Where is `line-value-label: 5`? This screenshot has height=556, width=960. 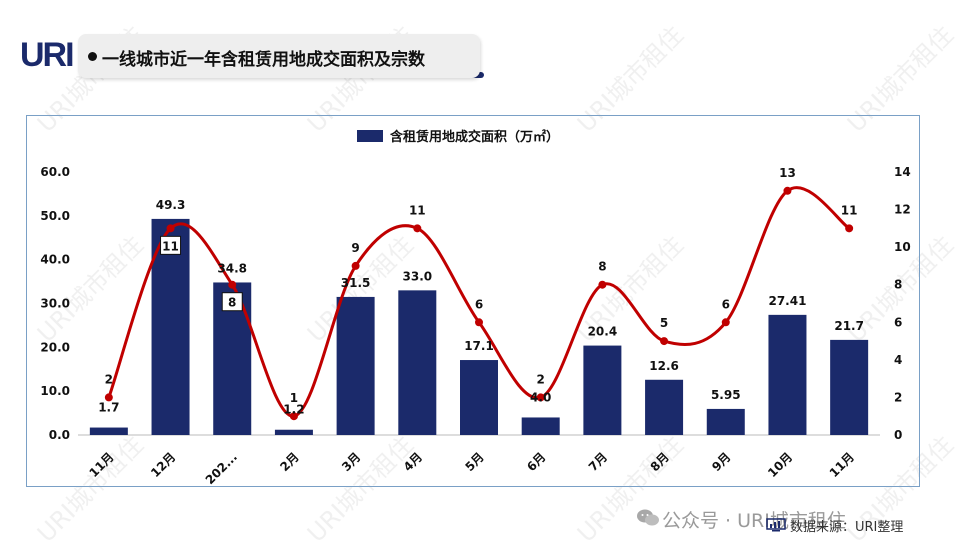 line-value-label: 5 is located at coordinates (664, 323).